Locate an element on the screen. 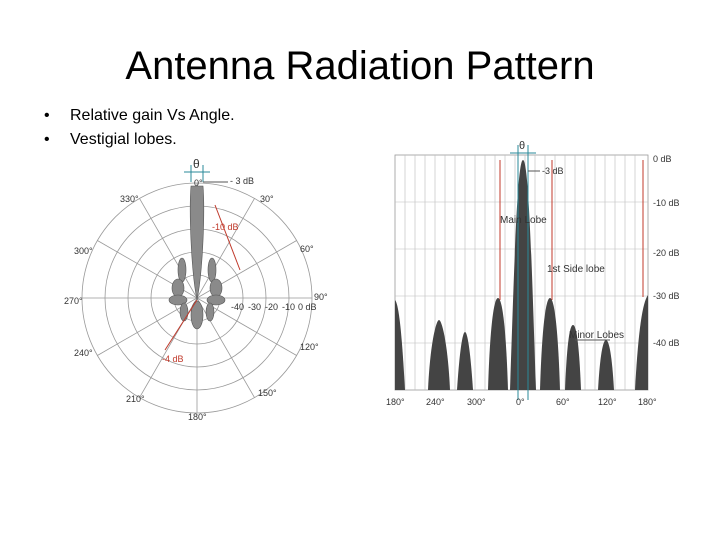 Image resolution: width=720 pixels, height=540 pixels. rect-annotation-main-lobe: Main Lobe is located at coordinates (523, 220).